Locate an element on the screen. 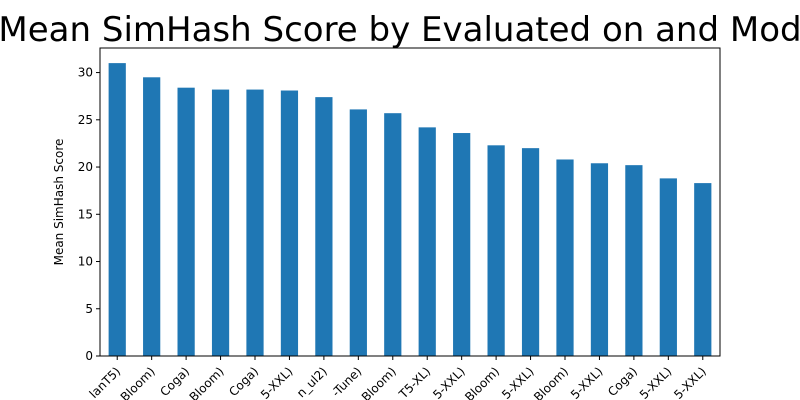 The width and height of the screenshot is (800, 400). y-tick-label: 30 is located at coordinates (85, 73).